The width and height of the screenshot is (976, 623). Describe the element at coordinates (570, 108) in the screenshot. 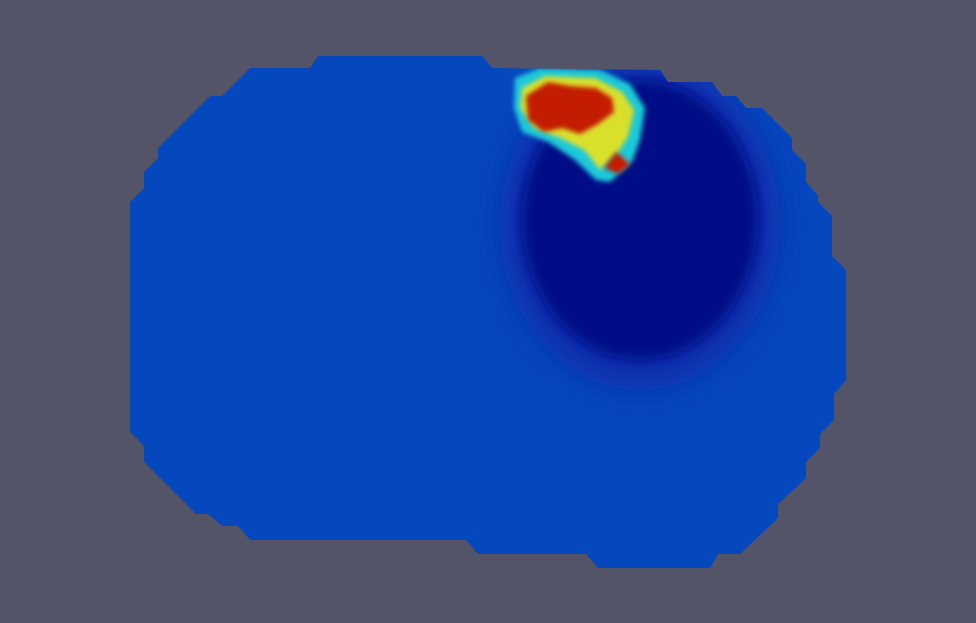

I see `hot-spot-core` at that location.